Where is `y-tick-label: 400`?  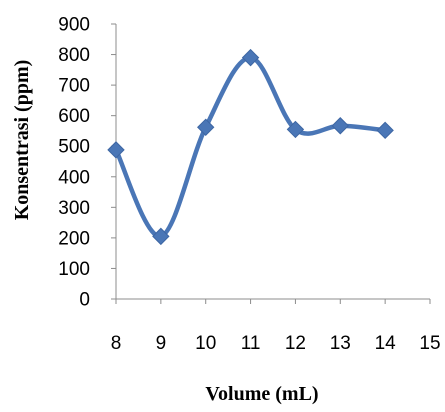
y-tick-label: 400 is located at coordinates (74, 177).